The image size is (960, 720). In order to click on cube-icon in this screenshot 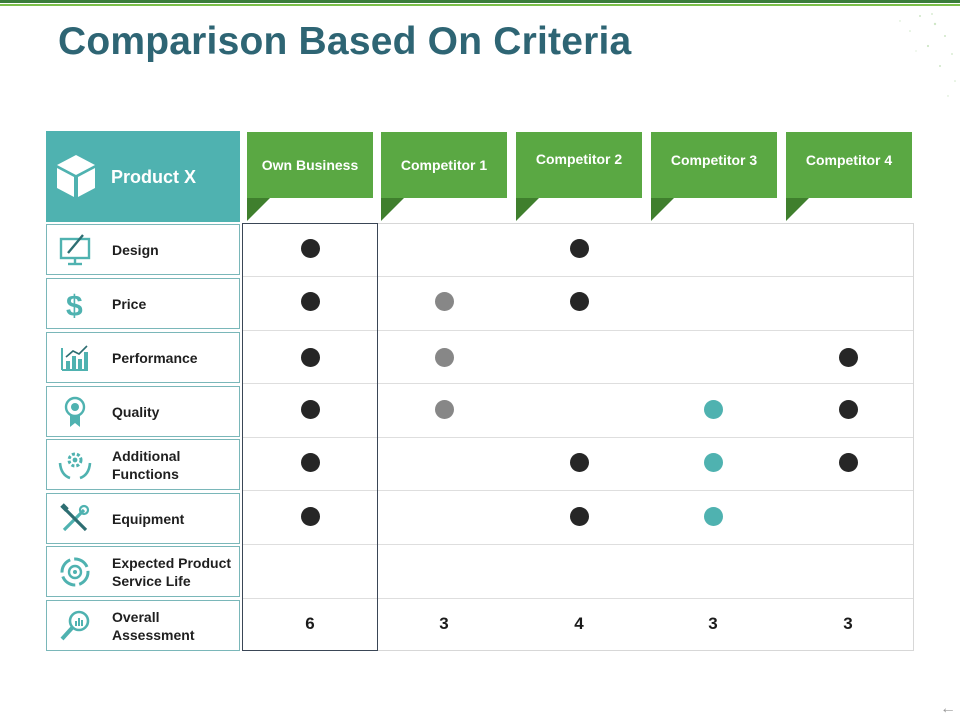, I will do `click(76, 176)`.